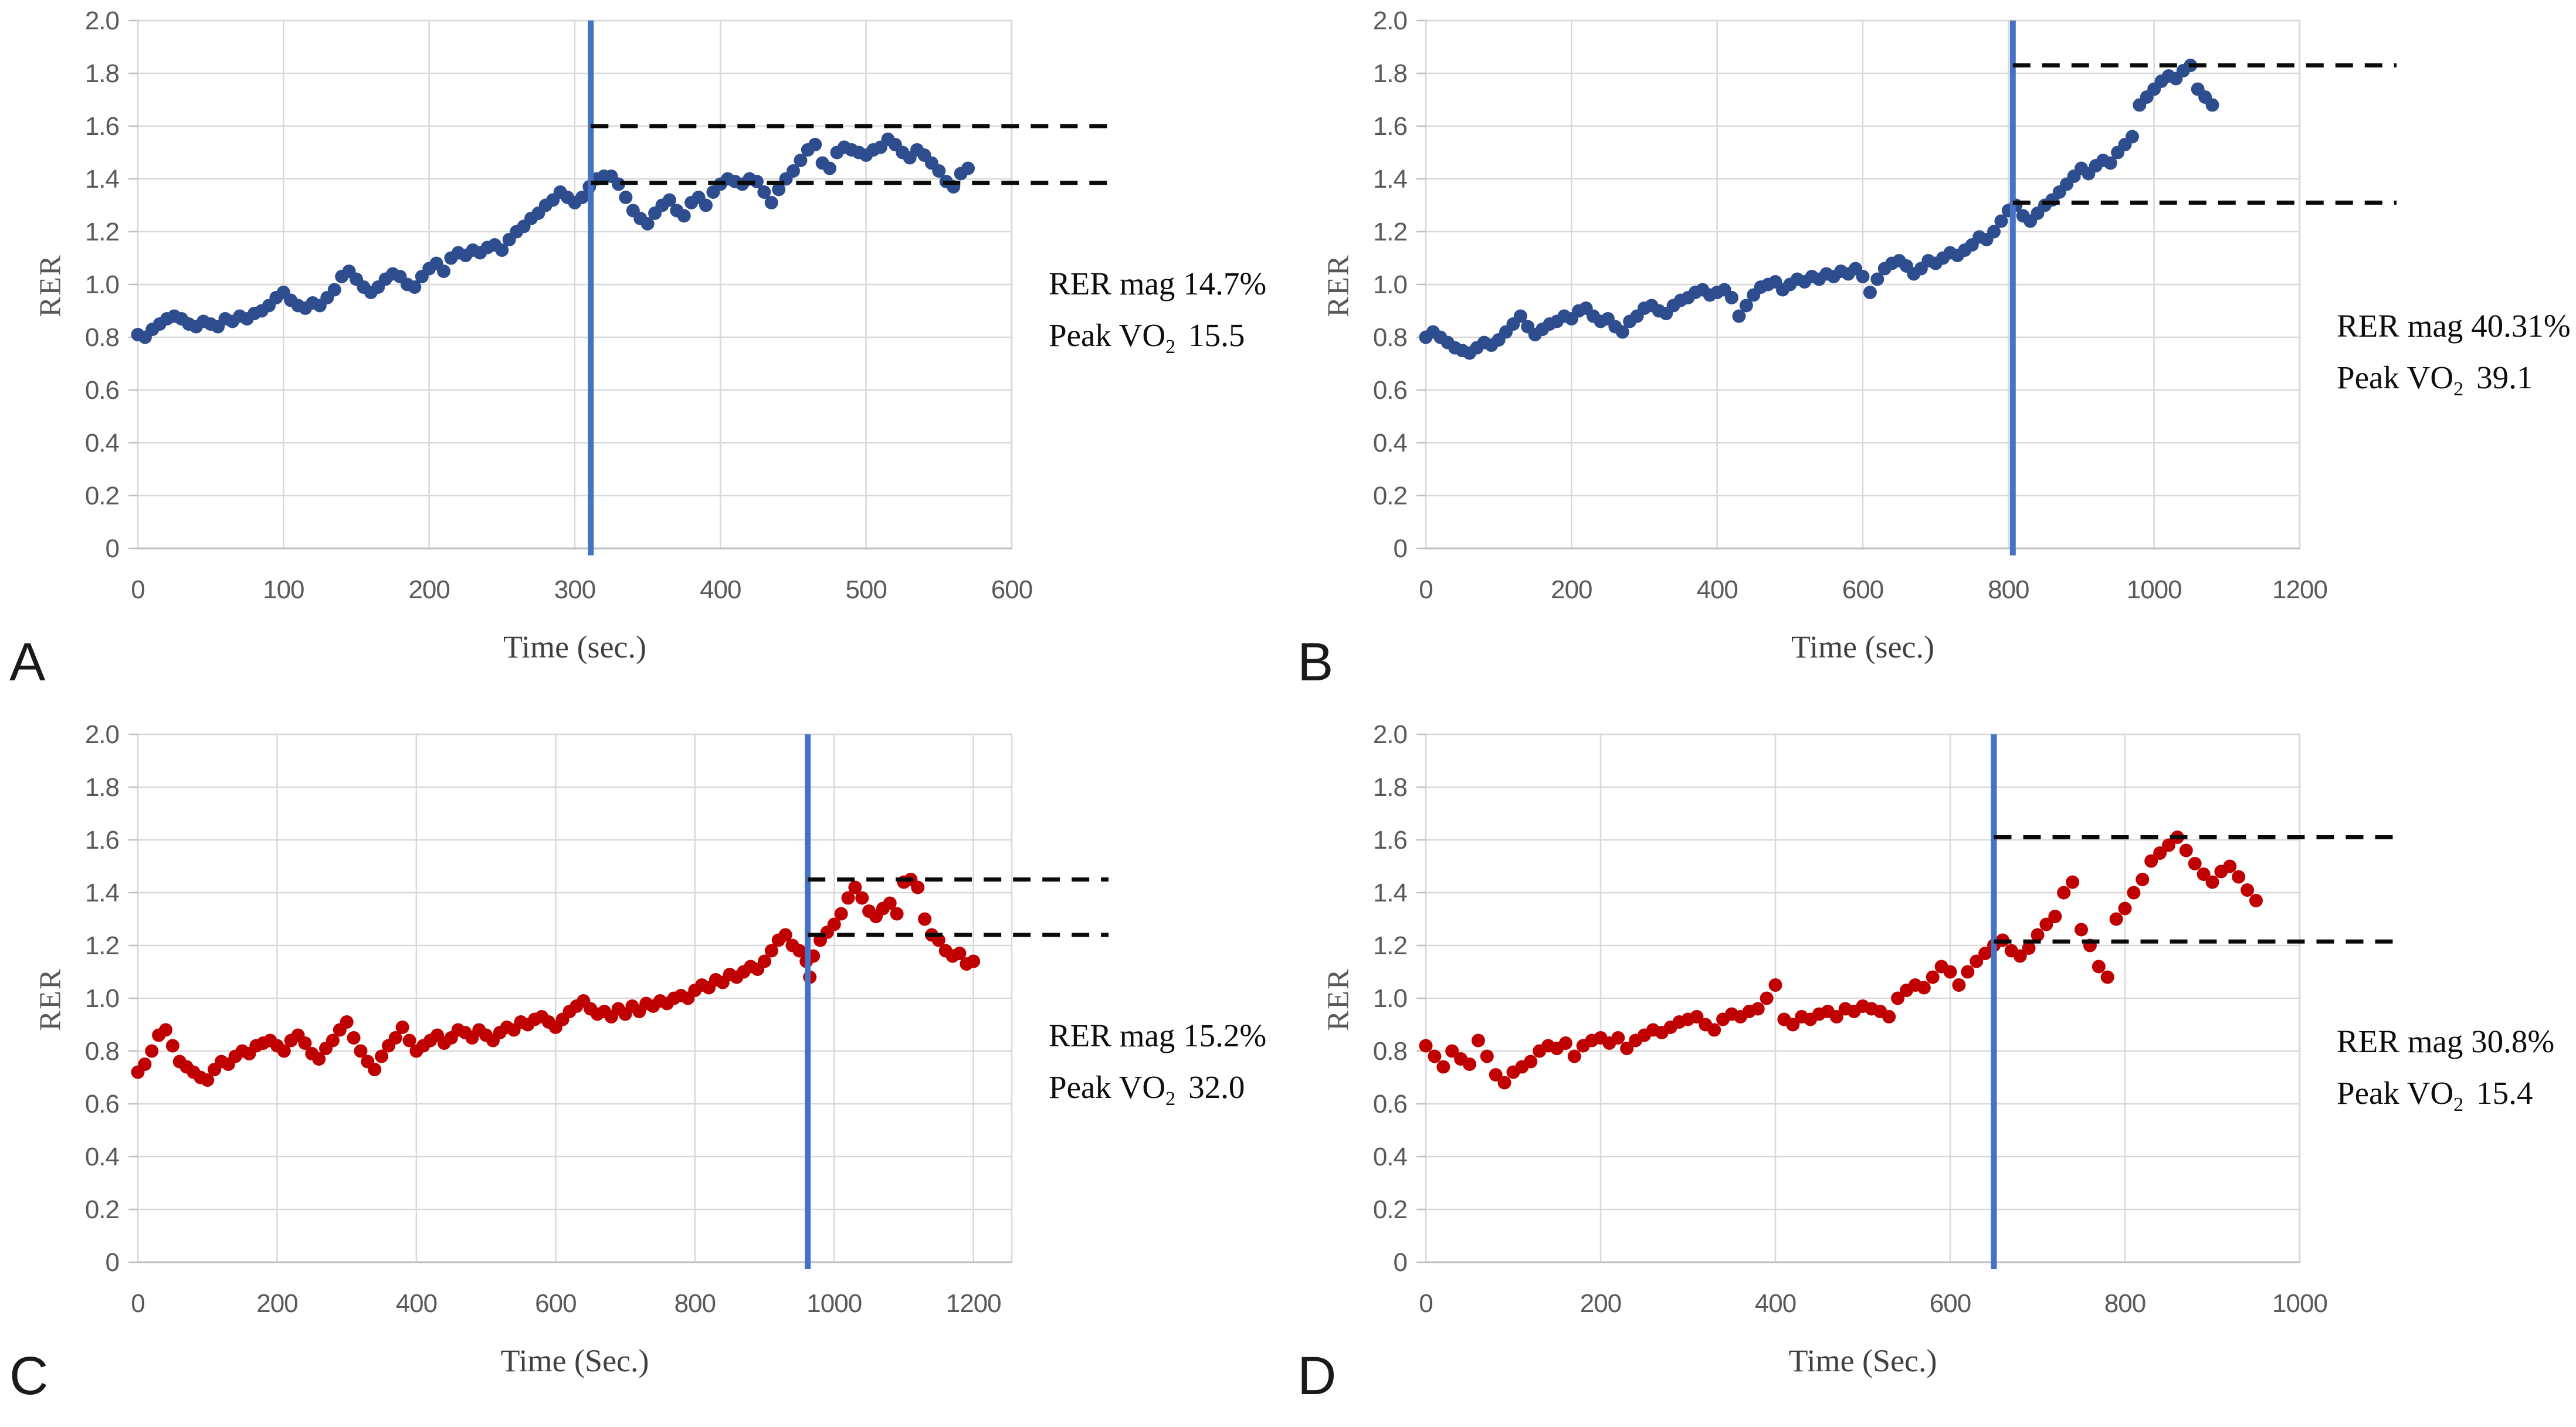  I want to click on svg-text: 100, so click(283, 589).